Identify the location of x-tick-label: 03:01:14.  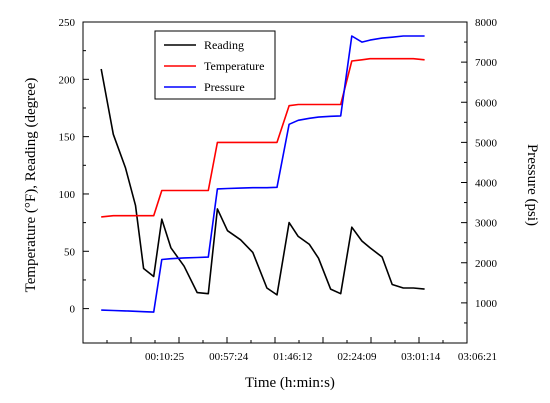
(421, 357).